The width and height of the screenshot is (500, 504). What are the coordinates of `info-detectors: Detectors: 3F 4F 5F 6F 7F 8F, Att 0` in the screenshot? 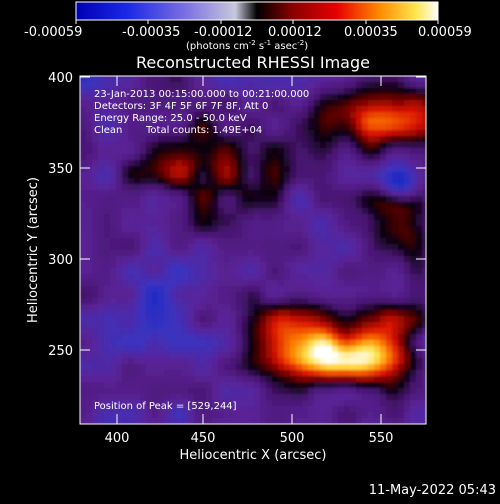 It's located at (181, 106).